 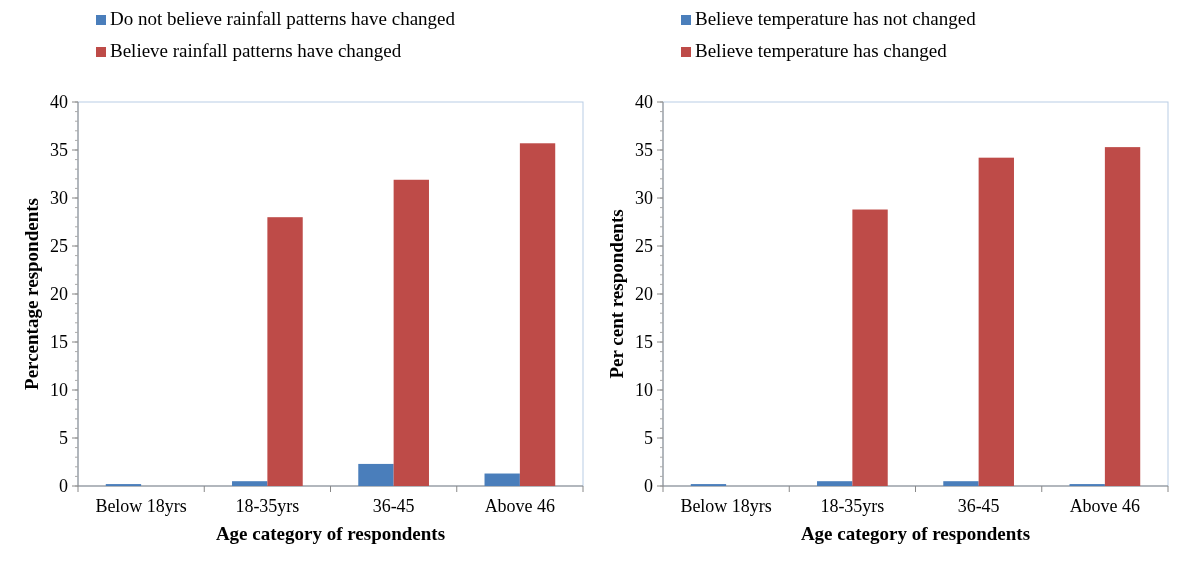 I want to click on legend-label: Believe temperature has not changed, so click(x=836, y=18).